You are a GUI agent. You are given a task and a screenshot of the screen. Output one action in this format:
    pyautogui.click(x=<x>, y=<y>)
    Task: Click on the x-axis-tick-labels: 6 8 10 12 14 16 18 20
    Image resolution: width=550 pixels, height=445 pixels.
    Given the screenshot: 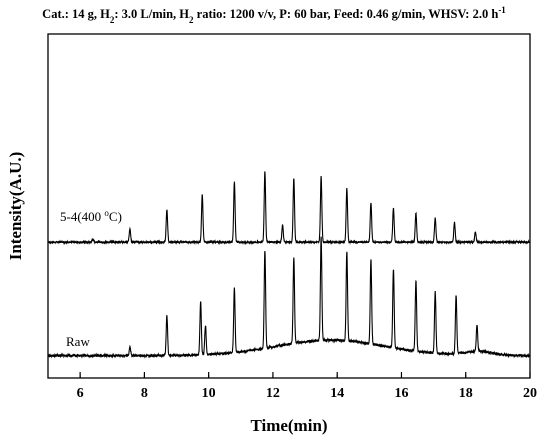 What is the action you would take?
    pyautogui.click(x=307, y=393)
    